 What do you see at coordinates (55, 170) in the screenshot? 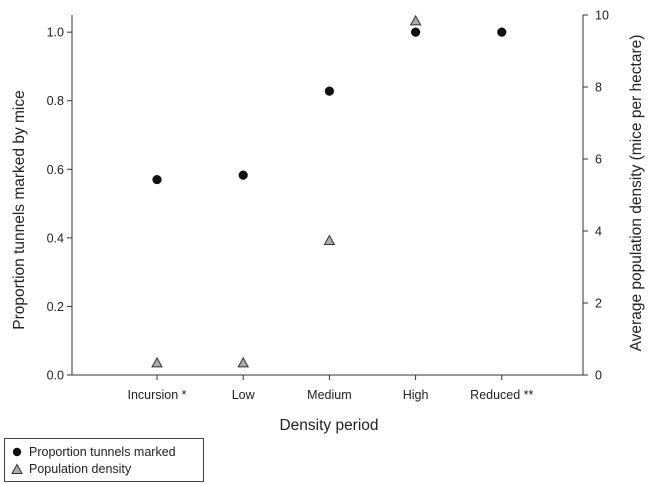
I see `left-tick-label: 0.6` at bounding box center [55, 170].